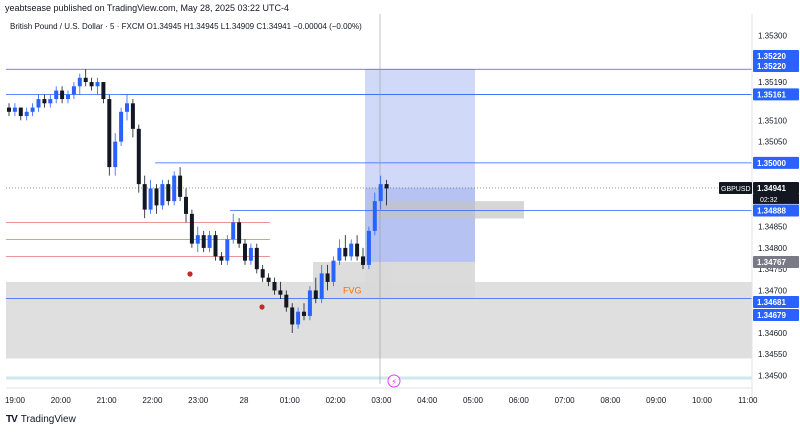  I want to click on event-circle, so click(394, 381).